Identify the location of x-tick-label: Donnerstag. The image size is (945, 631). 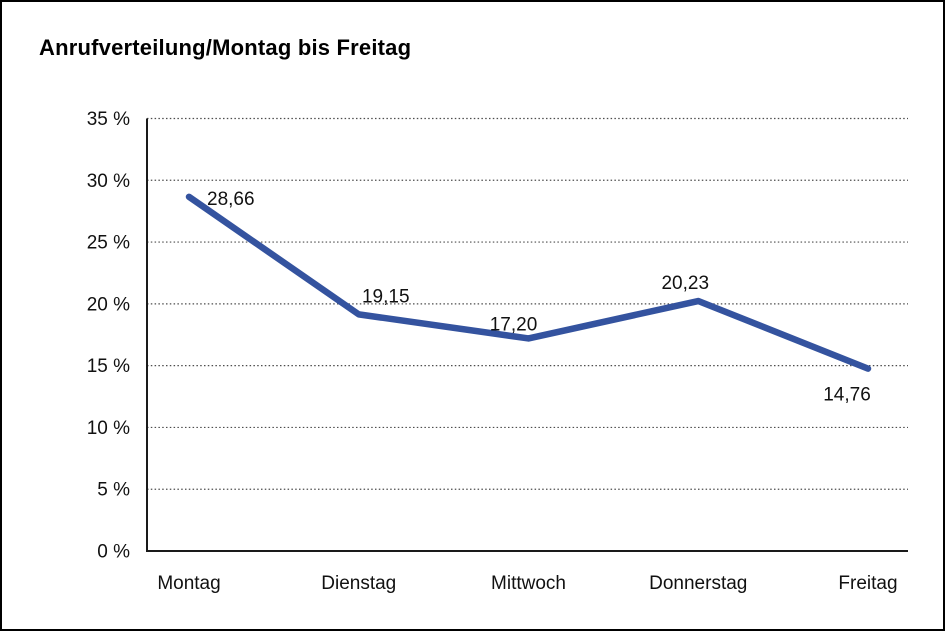
(698, 583).